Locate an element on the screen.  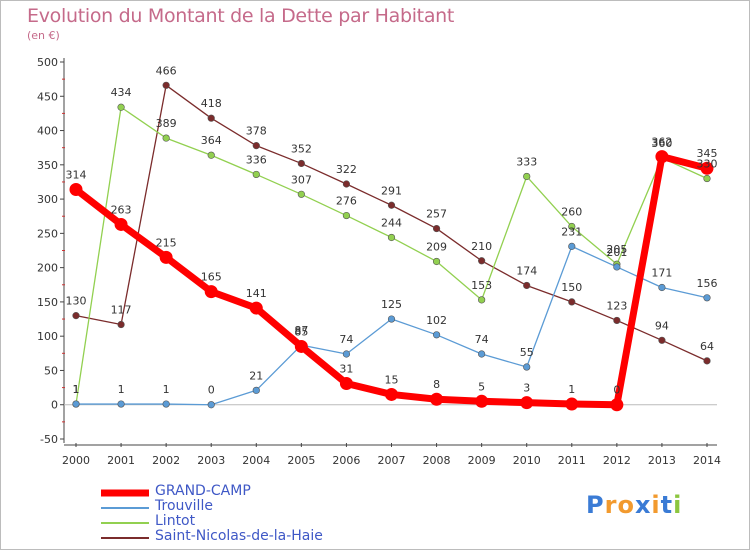
data-label: 360 is located at coordinates (661, 143).